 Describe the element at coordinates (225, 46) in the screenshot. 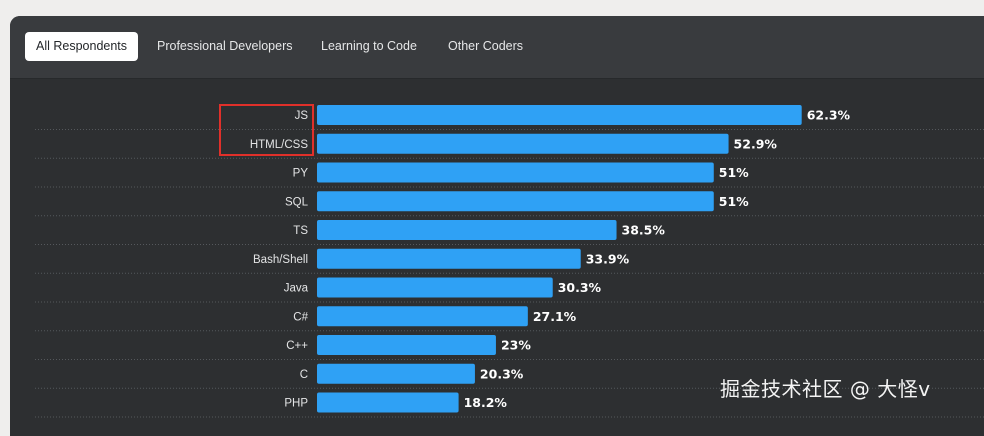

I see `tab-professional-developers: Professional Developers` at that location.